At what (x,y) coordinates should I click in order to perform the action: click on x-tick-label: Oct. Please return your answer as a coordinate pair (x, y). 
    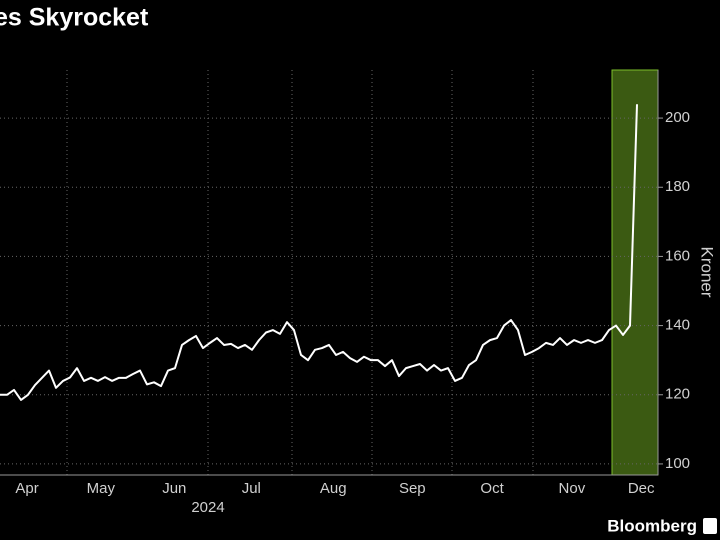
    Looking at the image, I should click on (492, 488).